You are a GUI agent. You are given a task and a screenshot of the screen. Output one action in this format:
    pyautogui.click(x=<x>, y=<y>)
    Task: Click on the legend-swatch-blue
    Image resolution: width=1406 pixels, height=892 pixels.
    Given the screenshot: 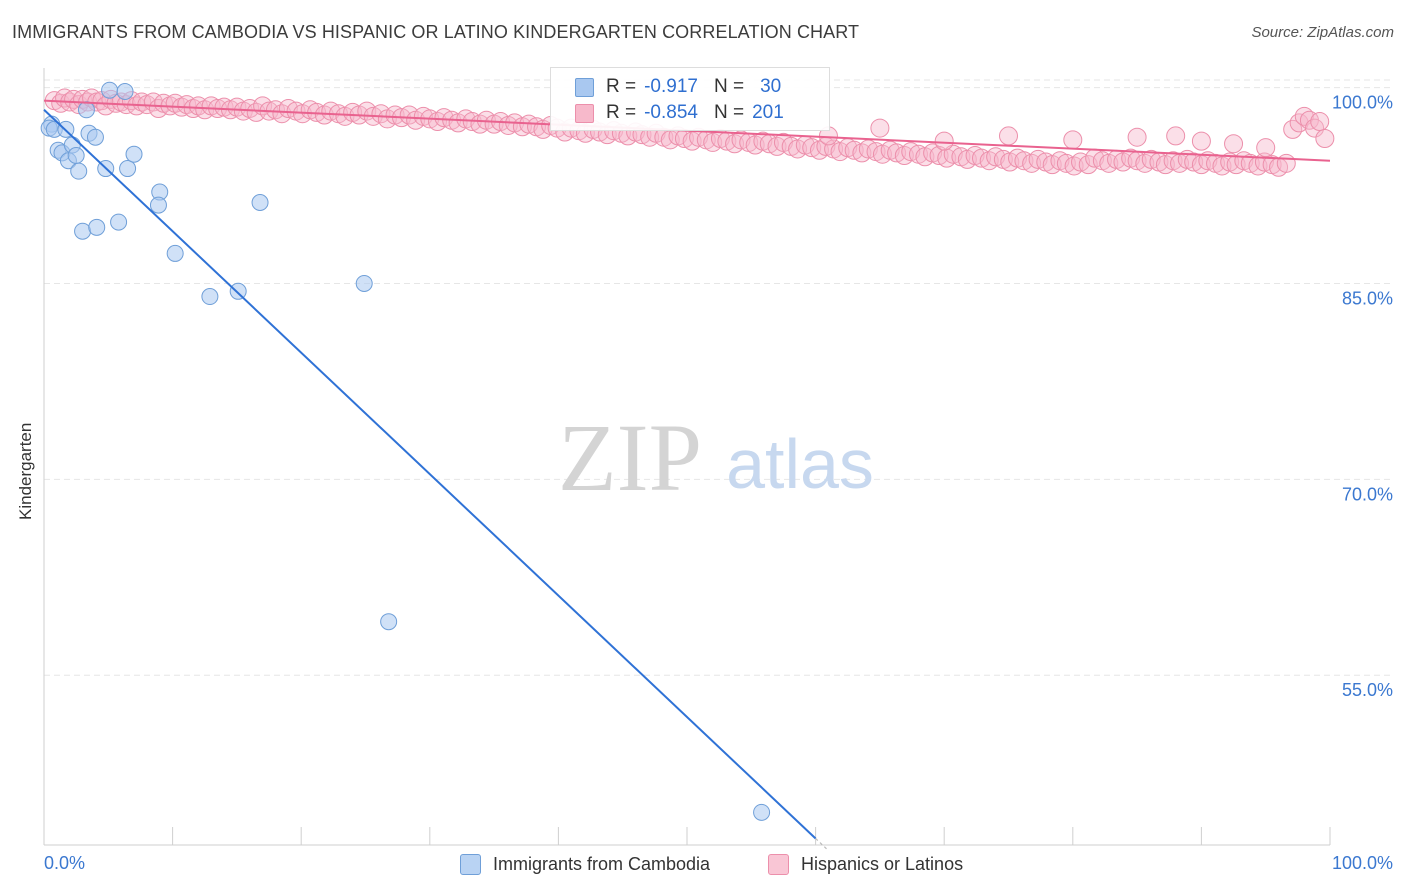 What is the action you would take?
    pyautogui.click(x=584, y=87)
    